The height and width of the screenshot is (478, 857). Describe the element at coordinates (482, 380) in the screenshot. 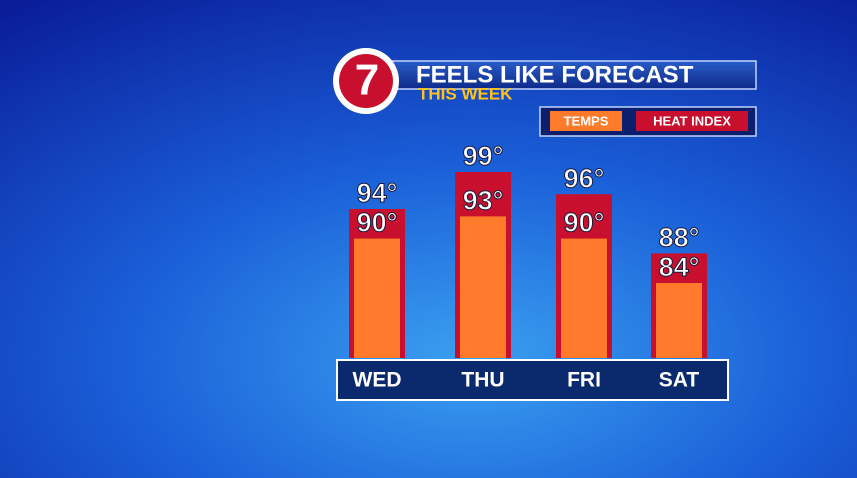

I see `x-tick-label: THU` at that location.